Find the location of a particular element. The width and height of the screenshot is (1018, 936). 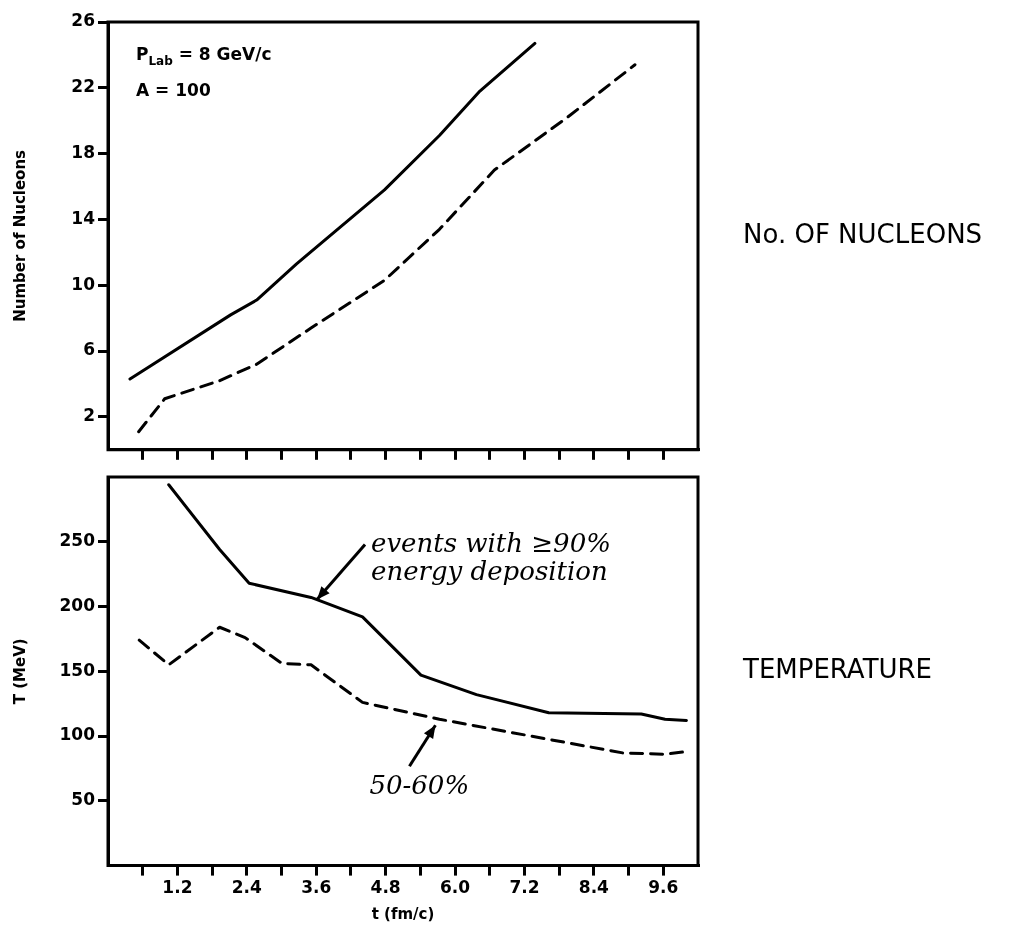

y-tick-label: 50 is located at coordinates (83, 799).